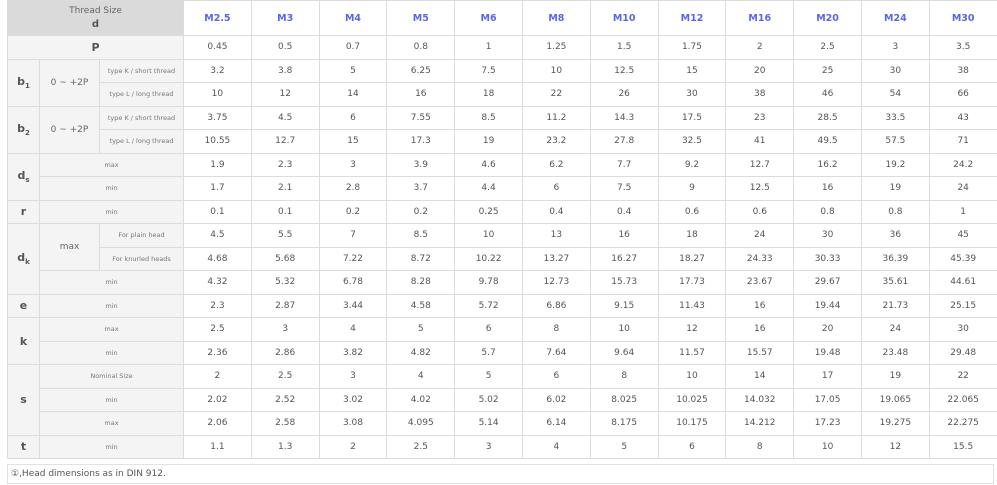 The height and width of the screenshot is (485, 997). I want to click on value-cell: 1.7, so click(217, 188).